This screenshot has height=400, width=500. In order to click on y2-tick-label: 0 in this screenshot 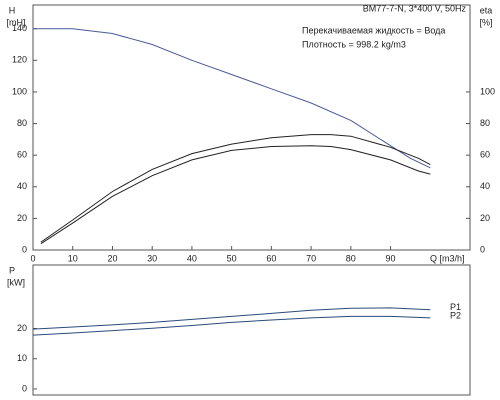, I will do `click(482, 249)`.